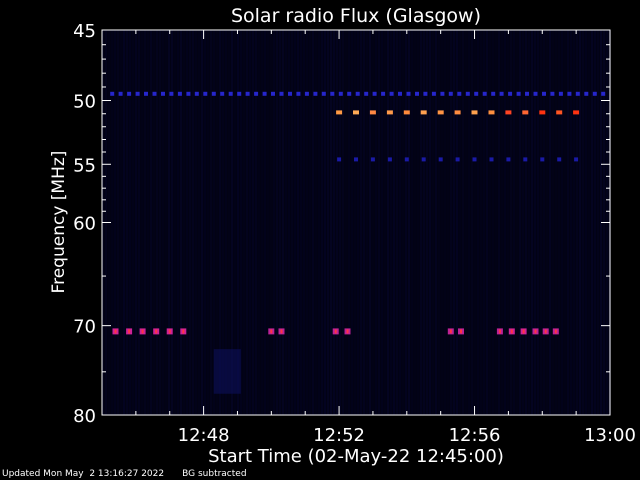  I want to click on chart-title: Solar radio Flux (Glasgow), so click(356, 16).